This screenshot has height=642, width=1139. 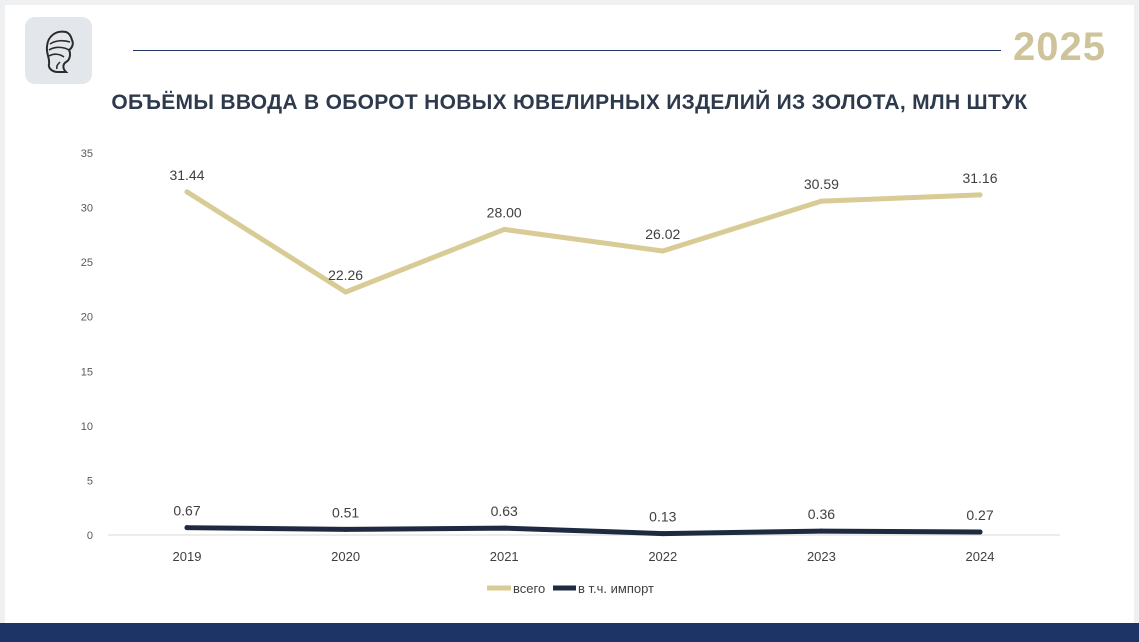 What do you see at coordinates (87, 427) in the screenshot?
I see `y-tick-label: 10` at bounding box center [87, 427].